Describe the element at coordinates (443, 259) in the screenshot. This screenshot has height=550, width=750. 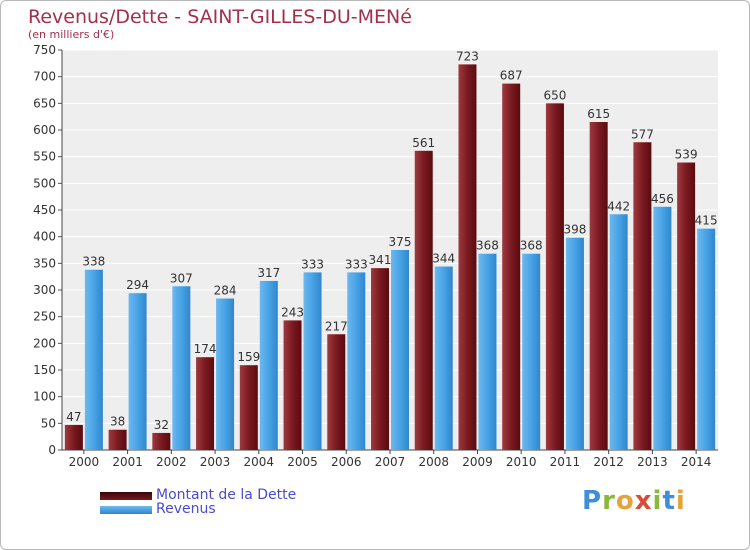
I see `data-label-revenue: 344` at that location.